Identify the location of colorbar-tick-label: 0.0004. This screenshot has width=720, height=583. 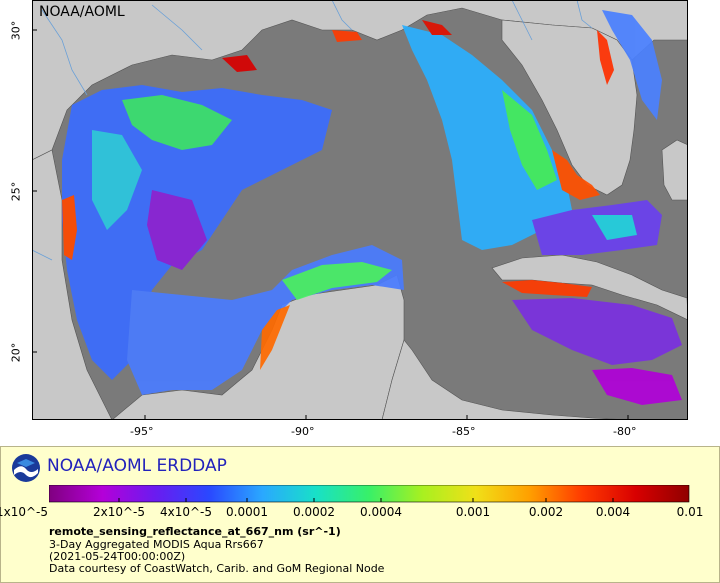
(381, 512).